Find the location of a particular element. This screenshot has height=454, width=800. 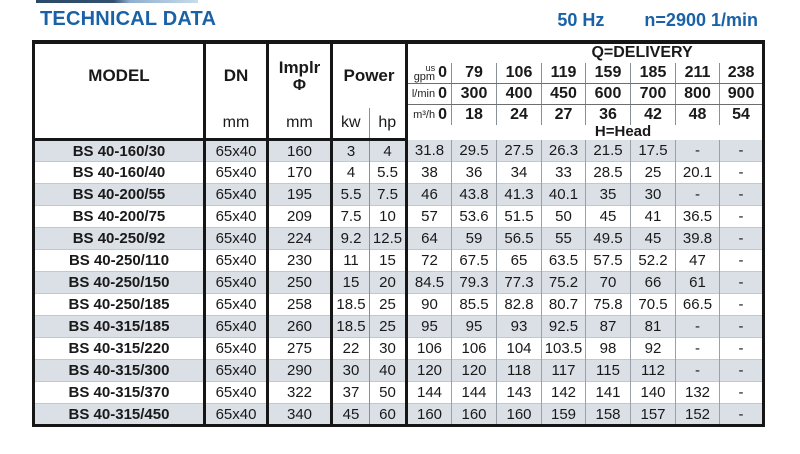

delivery-value: 18 is located at coordinates (474, 114).